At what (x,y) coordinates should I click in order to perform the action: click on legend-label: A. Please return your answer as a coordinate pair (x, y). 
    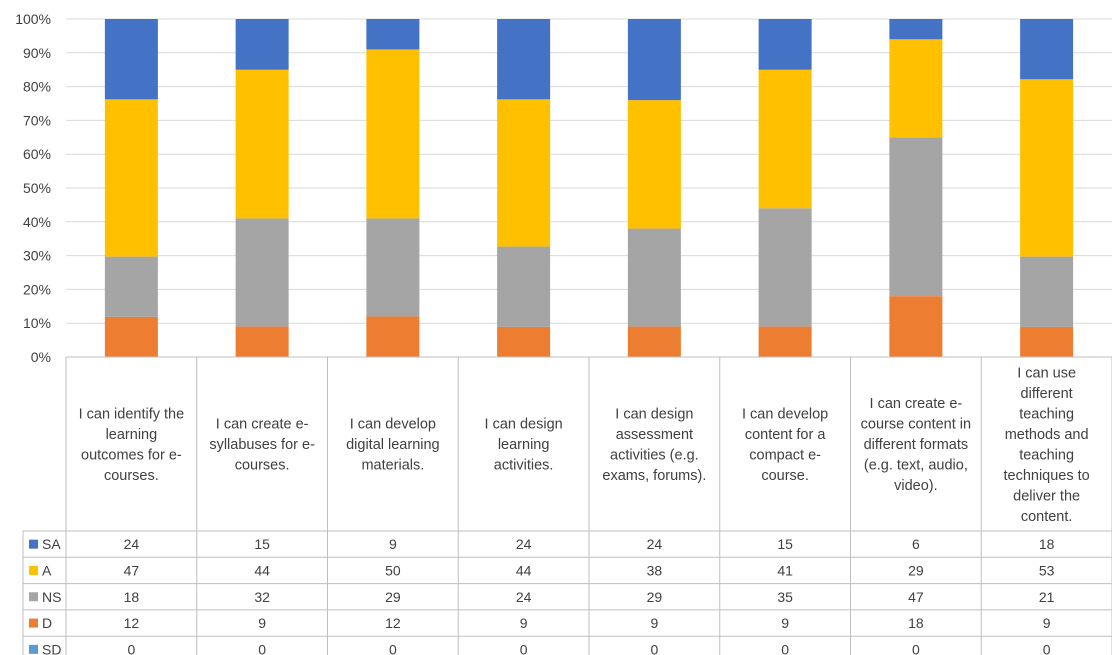
    Looking at the image, I should click on (47, 570).